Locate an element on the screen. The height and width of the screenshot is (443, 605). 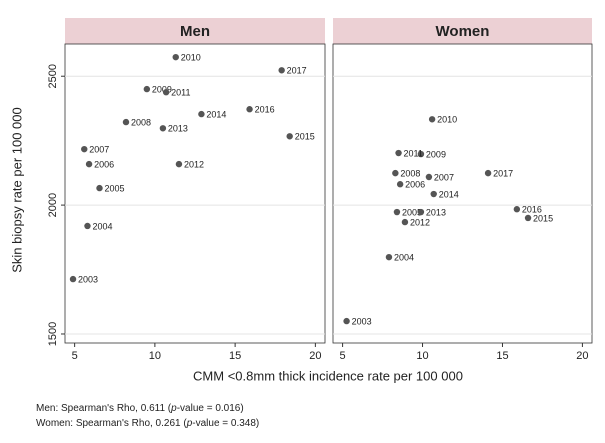
y-tick-label: 2000 is located at coordinates (53, 205).